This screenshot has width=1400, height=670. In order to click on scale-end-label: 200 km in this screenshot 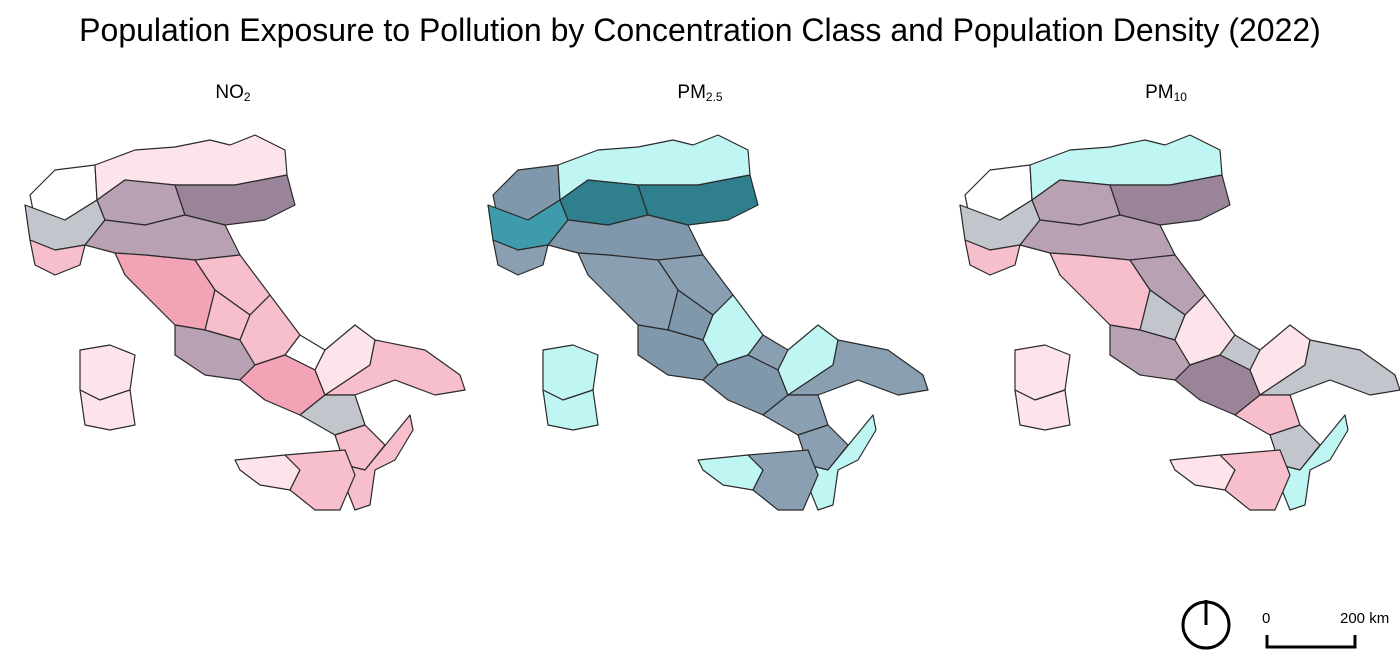, I will do `click(1365, 618)`.